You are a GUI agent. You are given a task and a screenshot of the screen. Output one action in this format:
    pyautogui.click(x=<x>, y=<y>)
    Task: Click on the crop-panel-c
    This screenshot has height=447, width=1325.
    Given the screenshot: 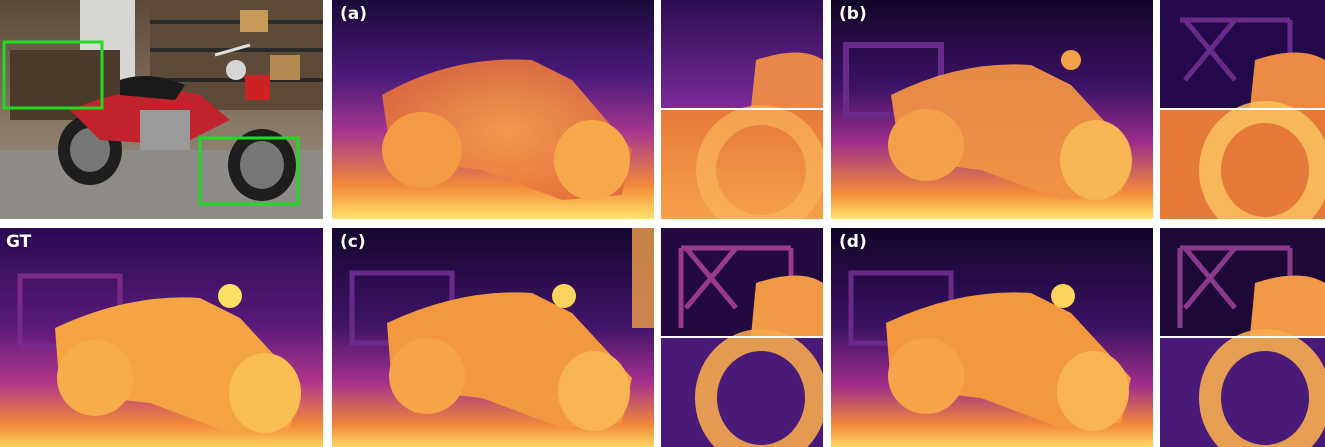 What is the action you would take?
    pyautogui.click(x=742, y=337)
    